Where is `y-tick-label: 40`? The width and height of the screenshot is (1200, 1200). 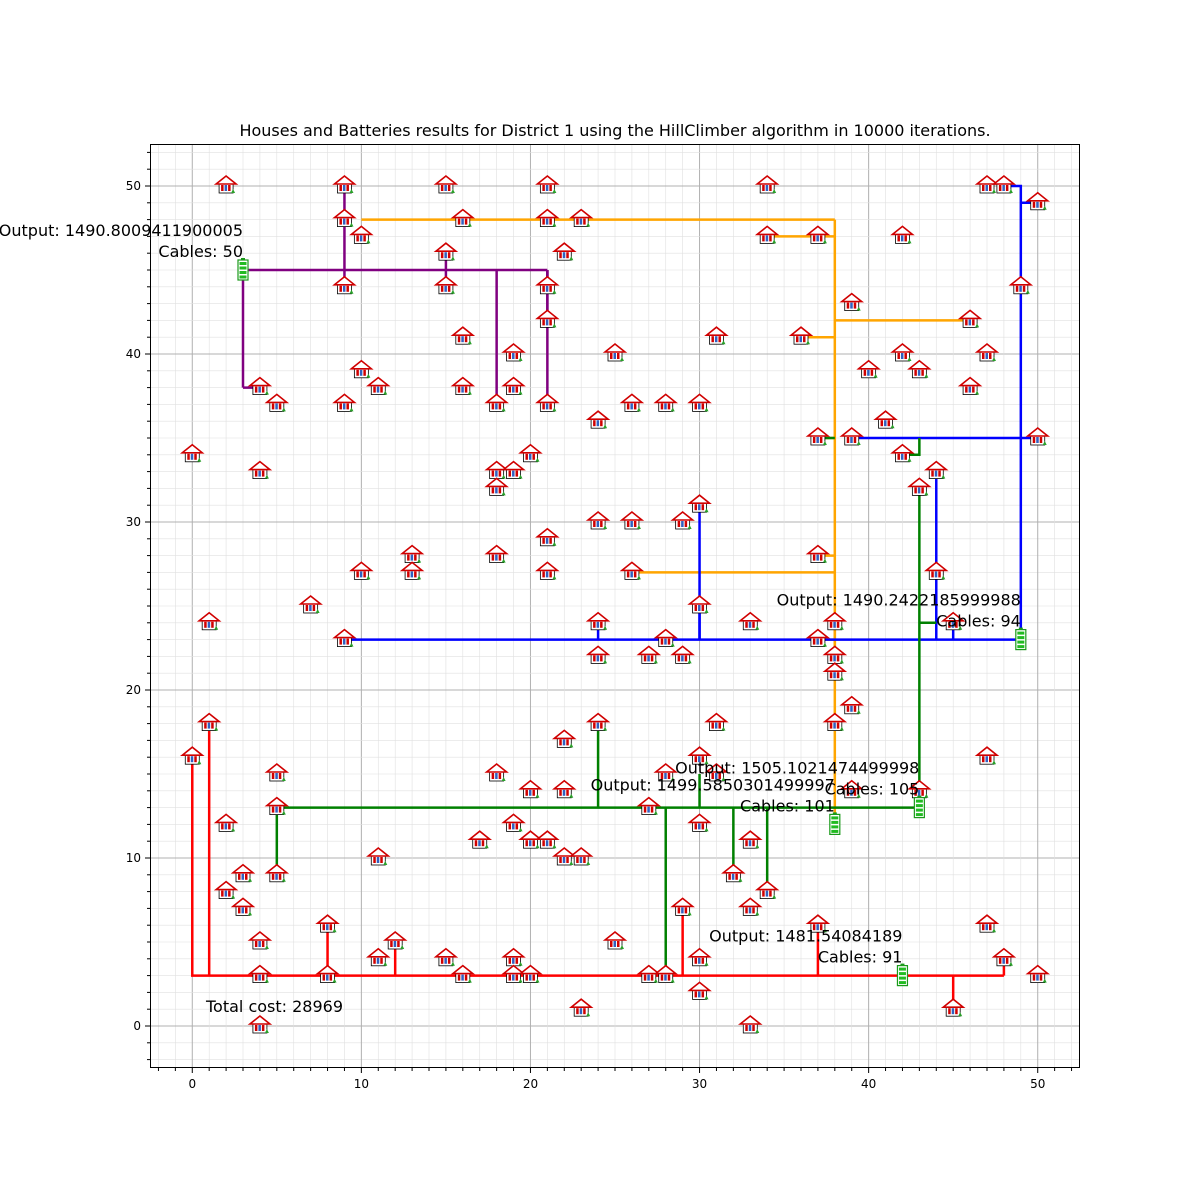 y-tick-label: 40 is located at coordinates (133, 354).